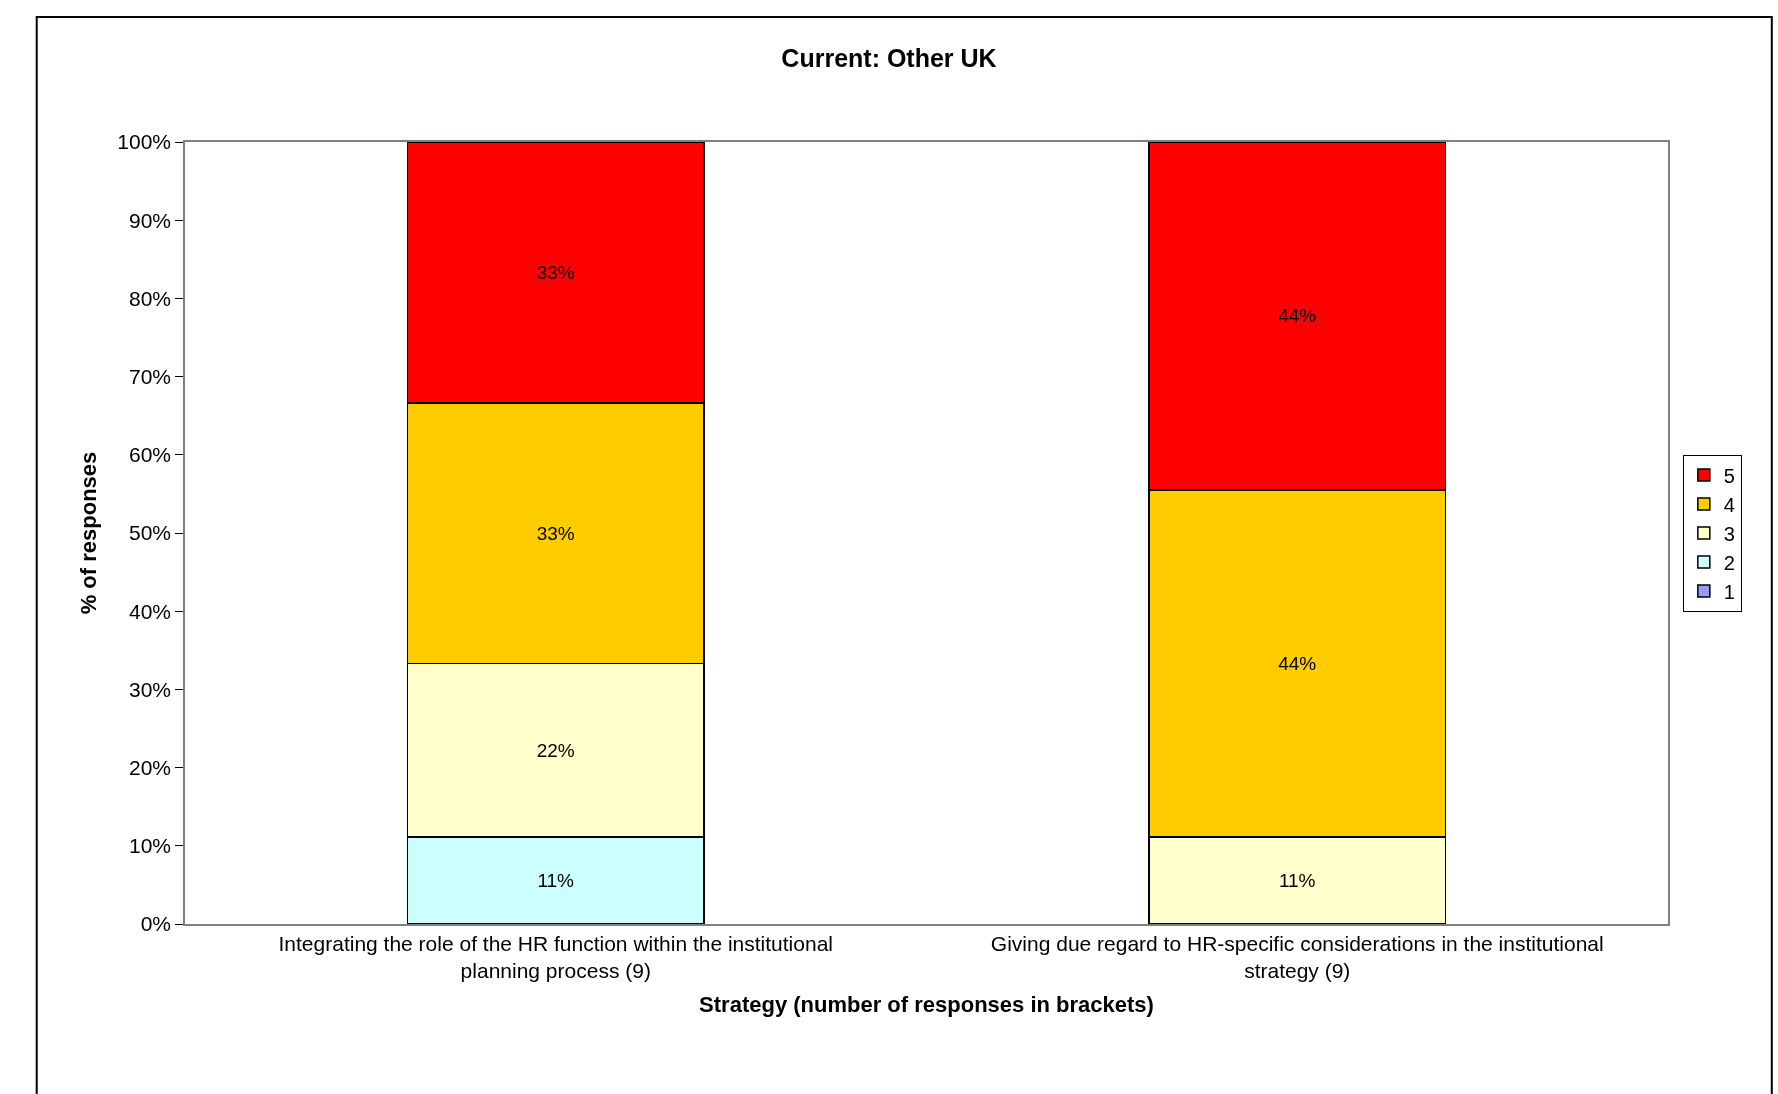  I want to click on y-tick-label: 80%, so click(150, 298).